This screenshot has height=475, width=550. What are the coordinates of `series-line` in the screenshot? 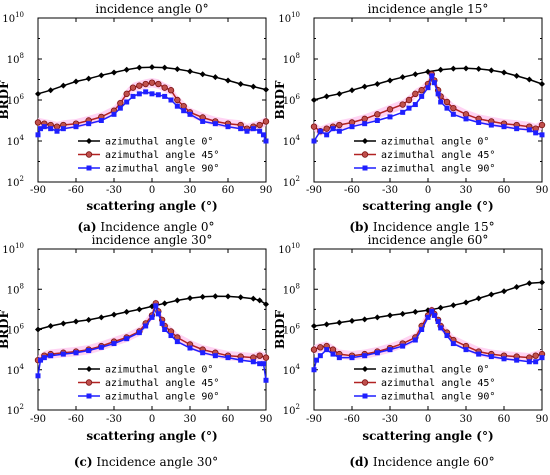 It's located at (152, 342).